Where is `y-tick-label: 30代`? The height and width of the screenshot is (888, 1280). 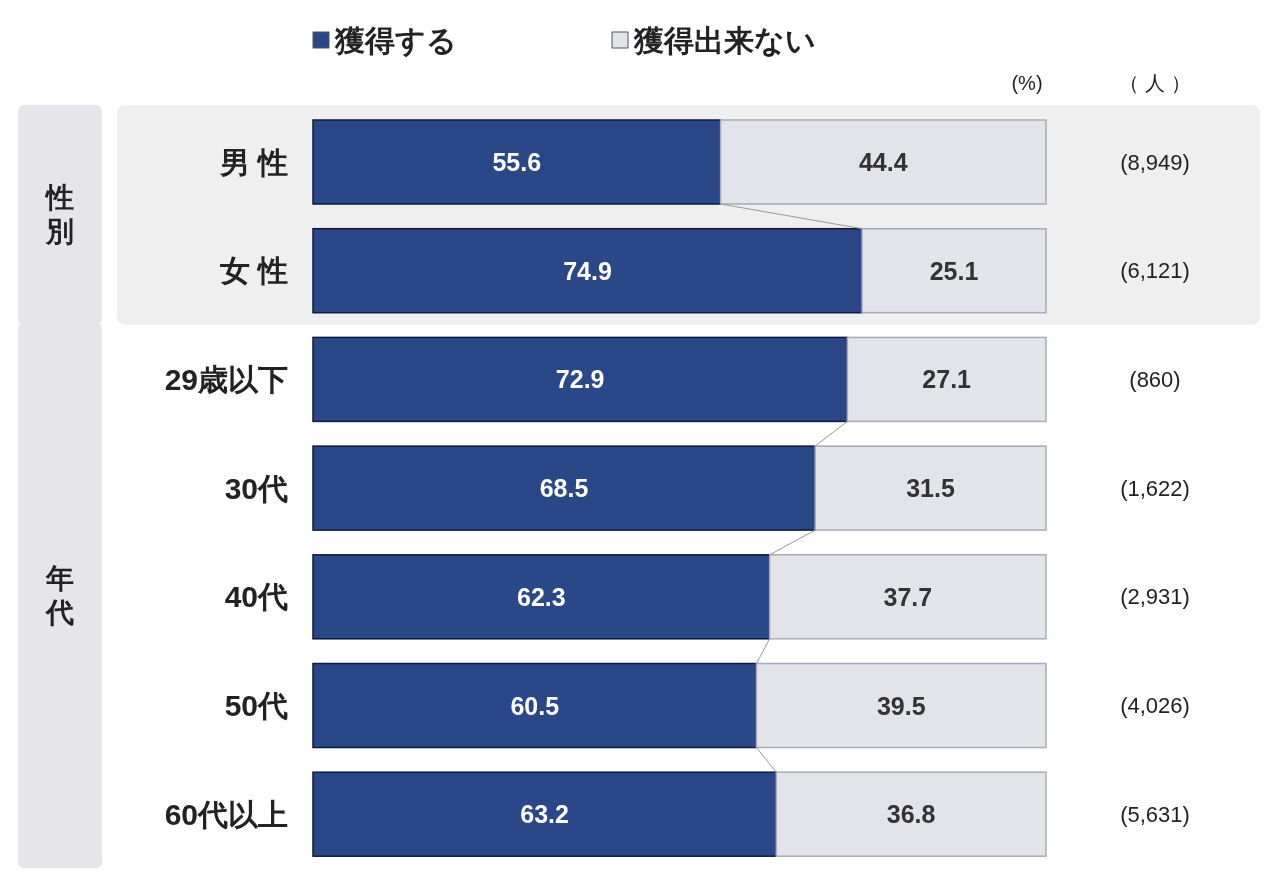 y-tick-label: 30代 is located at coordinates (256, 488).